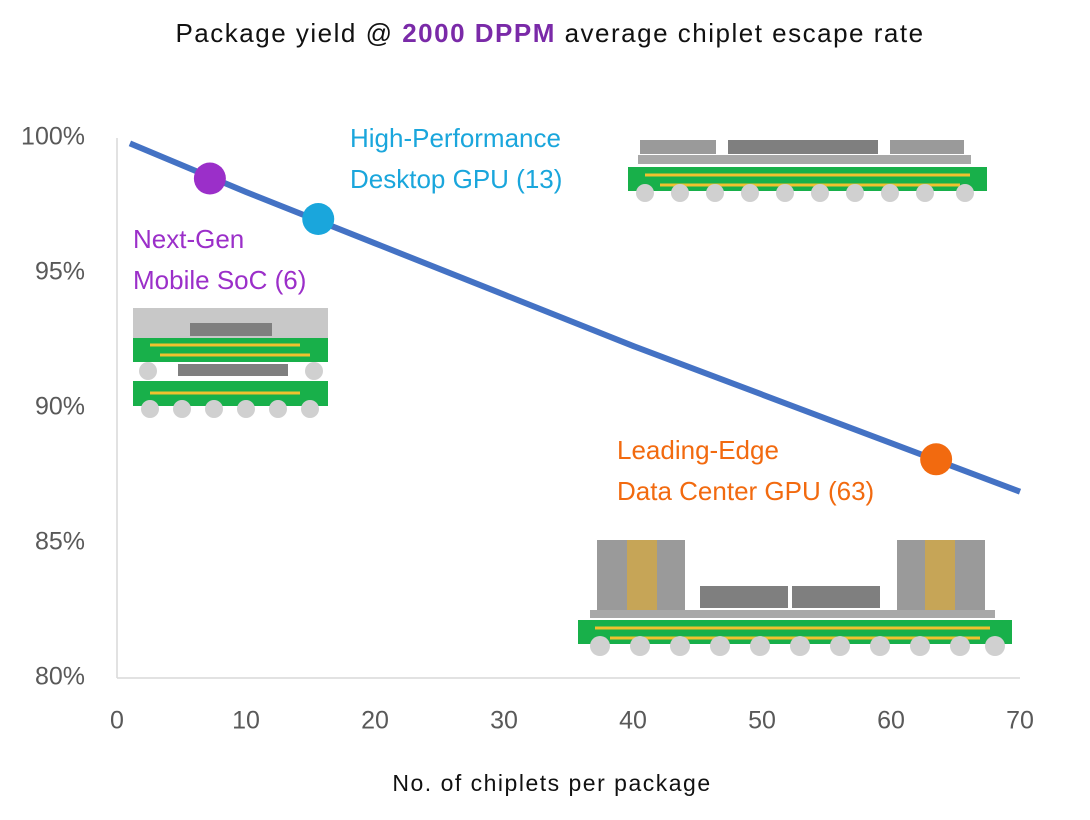 The image size is (1090, 820). Describe the element at coordinates (188, 239) in the screenshot. I see `point-label: Next-Gen` at that location.